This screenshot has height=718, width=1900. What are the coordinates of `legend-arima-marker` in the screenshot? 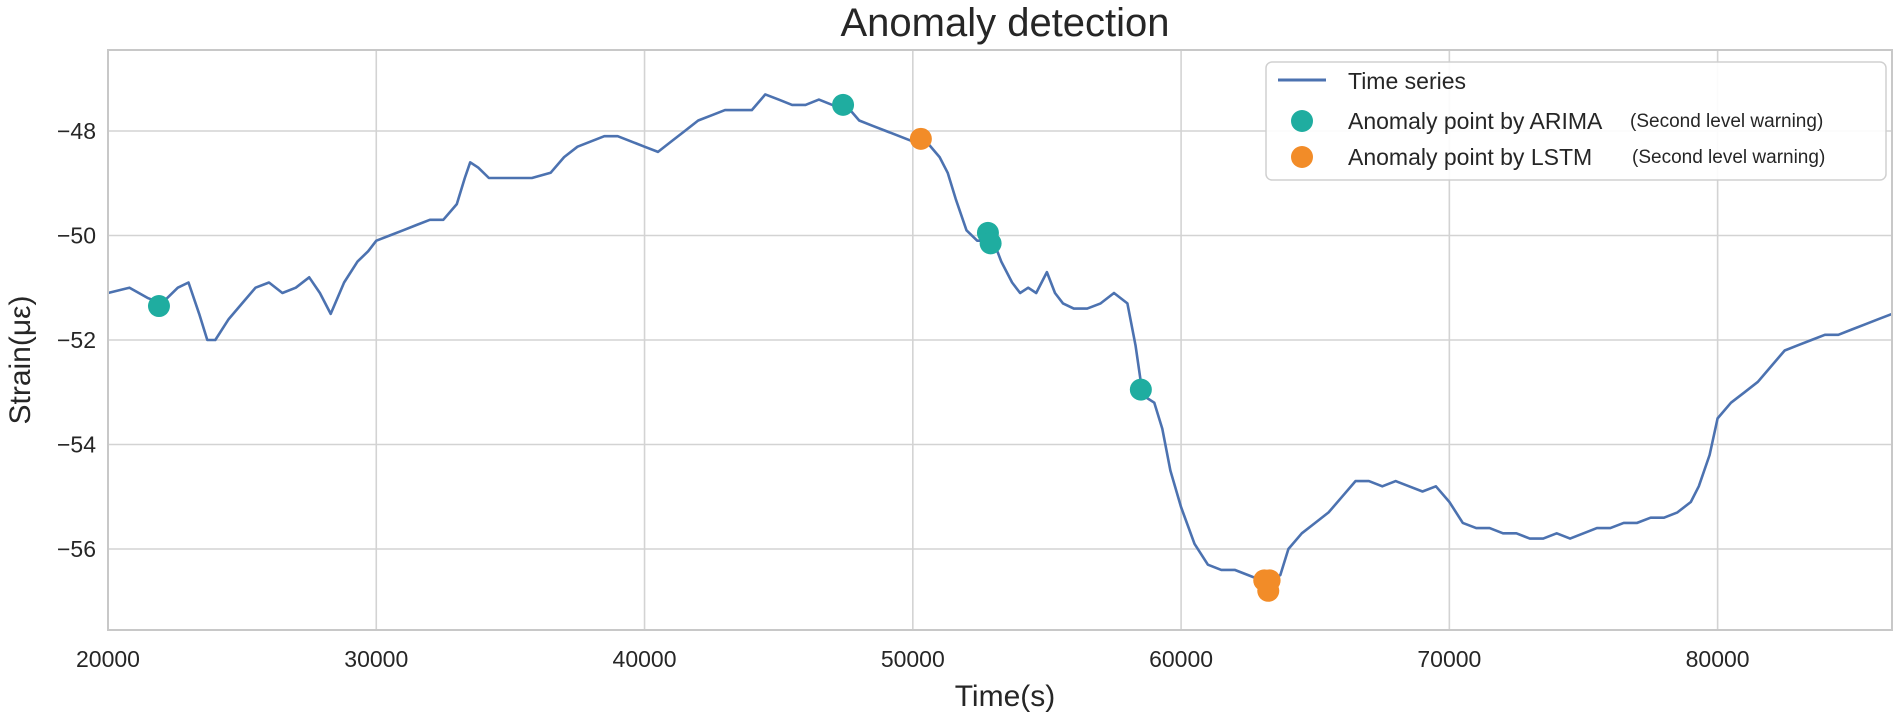 It's located at (1302, 121).